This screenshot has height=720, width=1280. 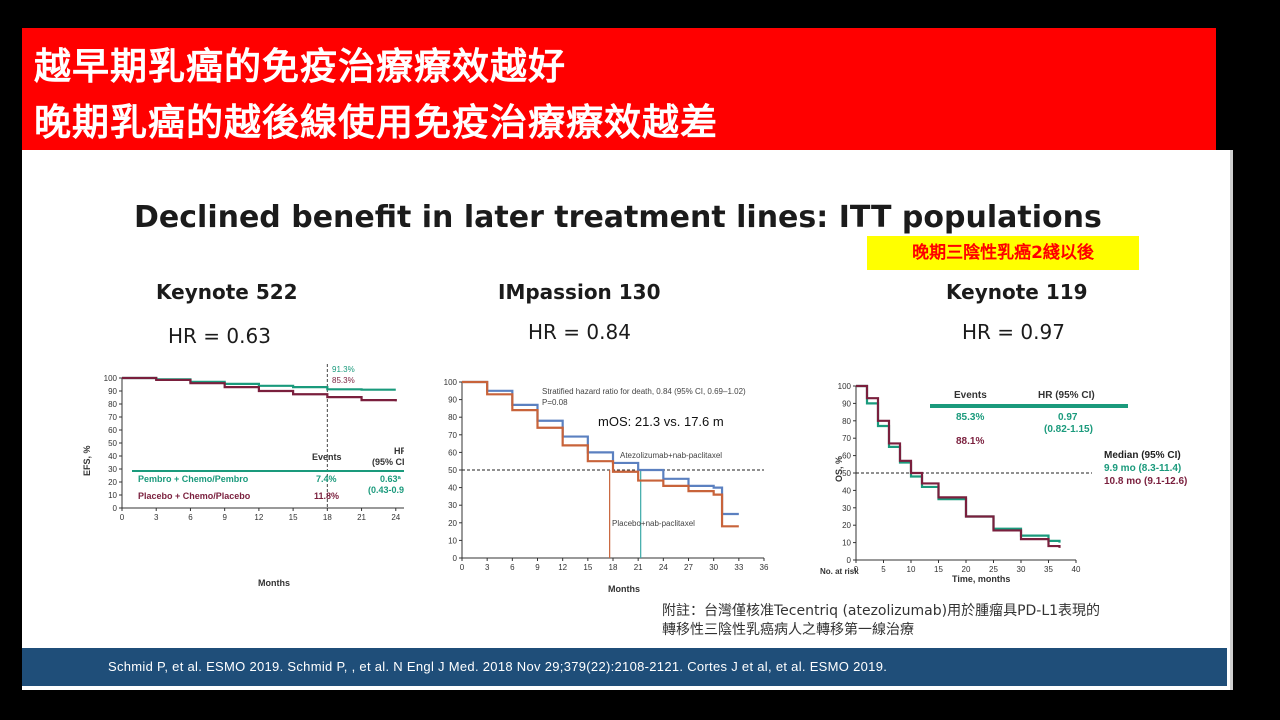 What do you see at coordinates (1048, 569) in the screenshot?
I see `x-tick-label: 35` at bounding box center [1048, 569].